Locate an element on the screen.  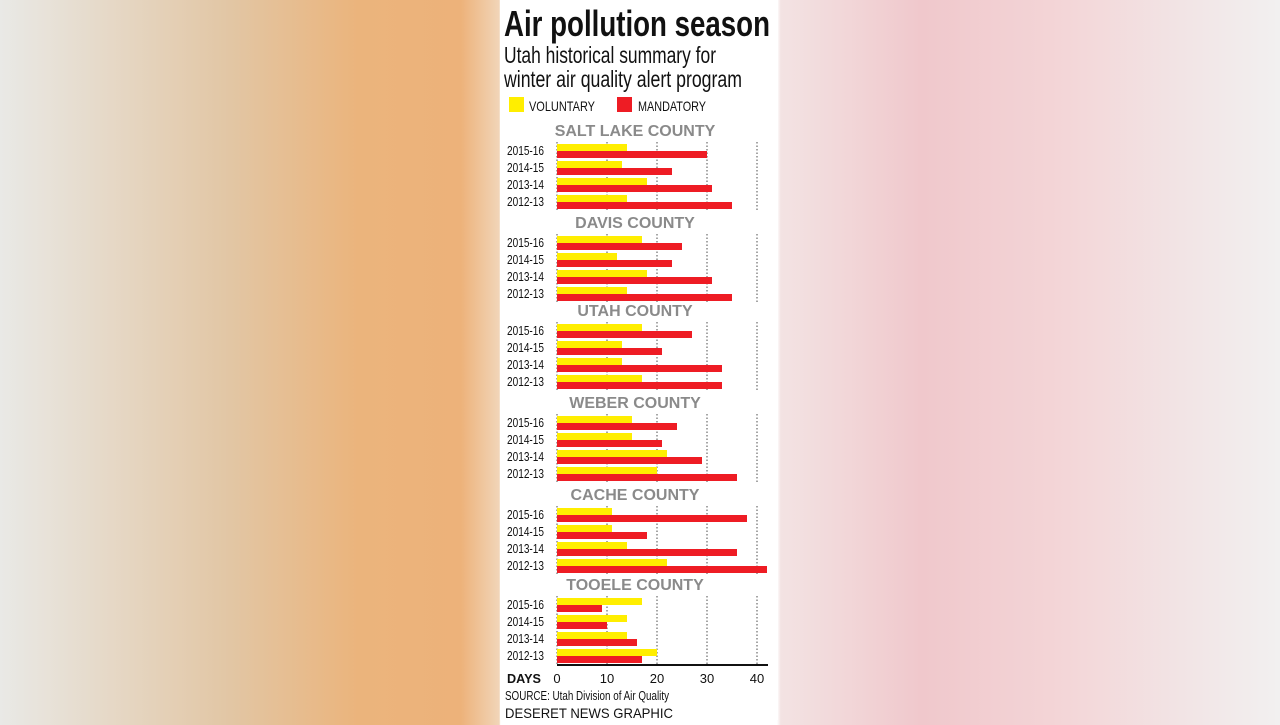
county-header: UTAH COUNTY is located at coordinates (635, 311).